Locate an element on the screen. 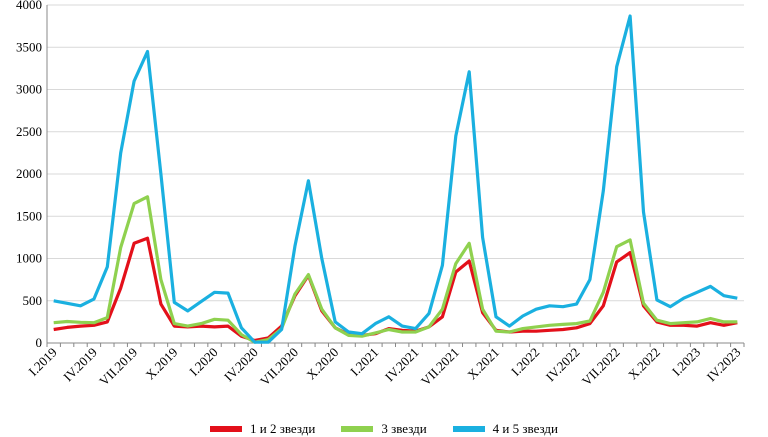 The width and height of the screenshot is (768, 437). y-tick-label: 4000 is located at coordinates (29, 6).